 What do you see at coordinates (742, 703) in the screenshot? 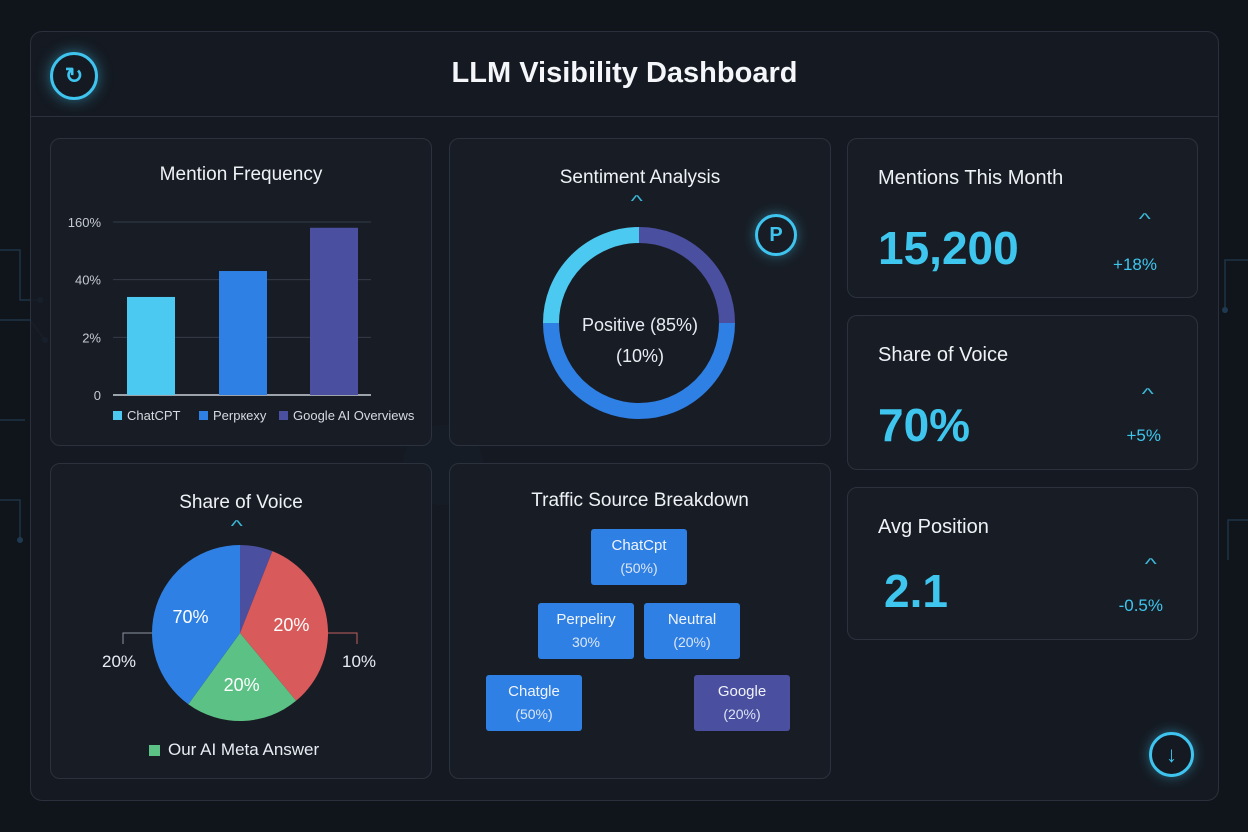
I see `traffic-box: Google (20%)` at bounding box center [742, 703].